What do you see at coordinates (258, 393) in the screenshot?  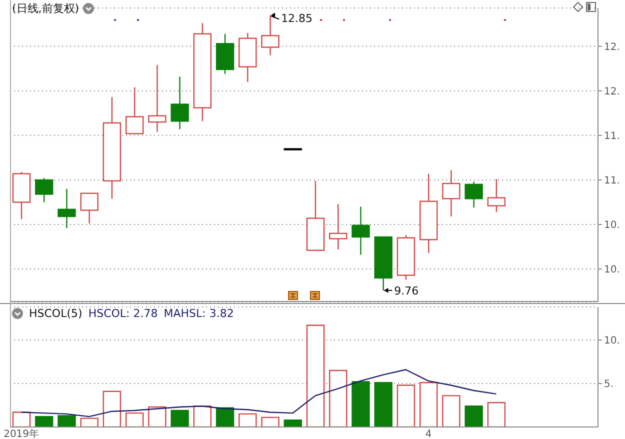 I see `line-series` at bounding box center [258, 393].